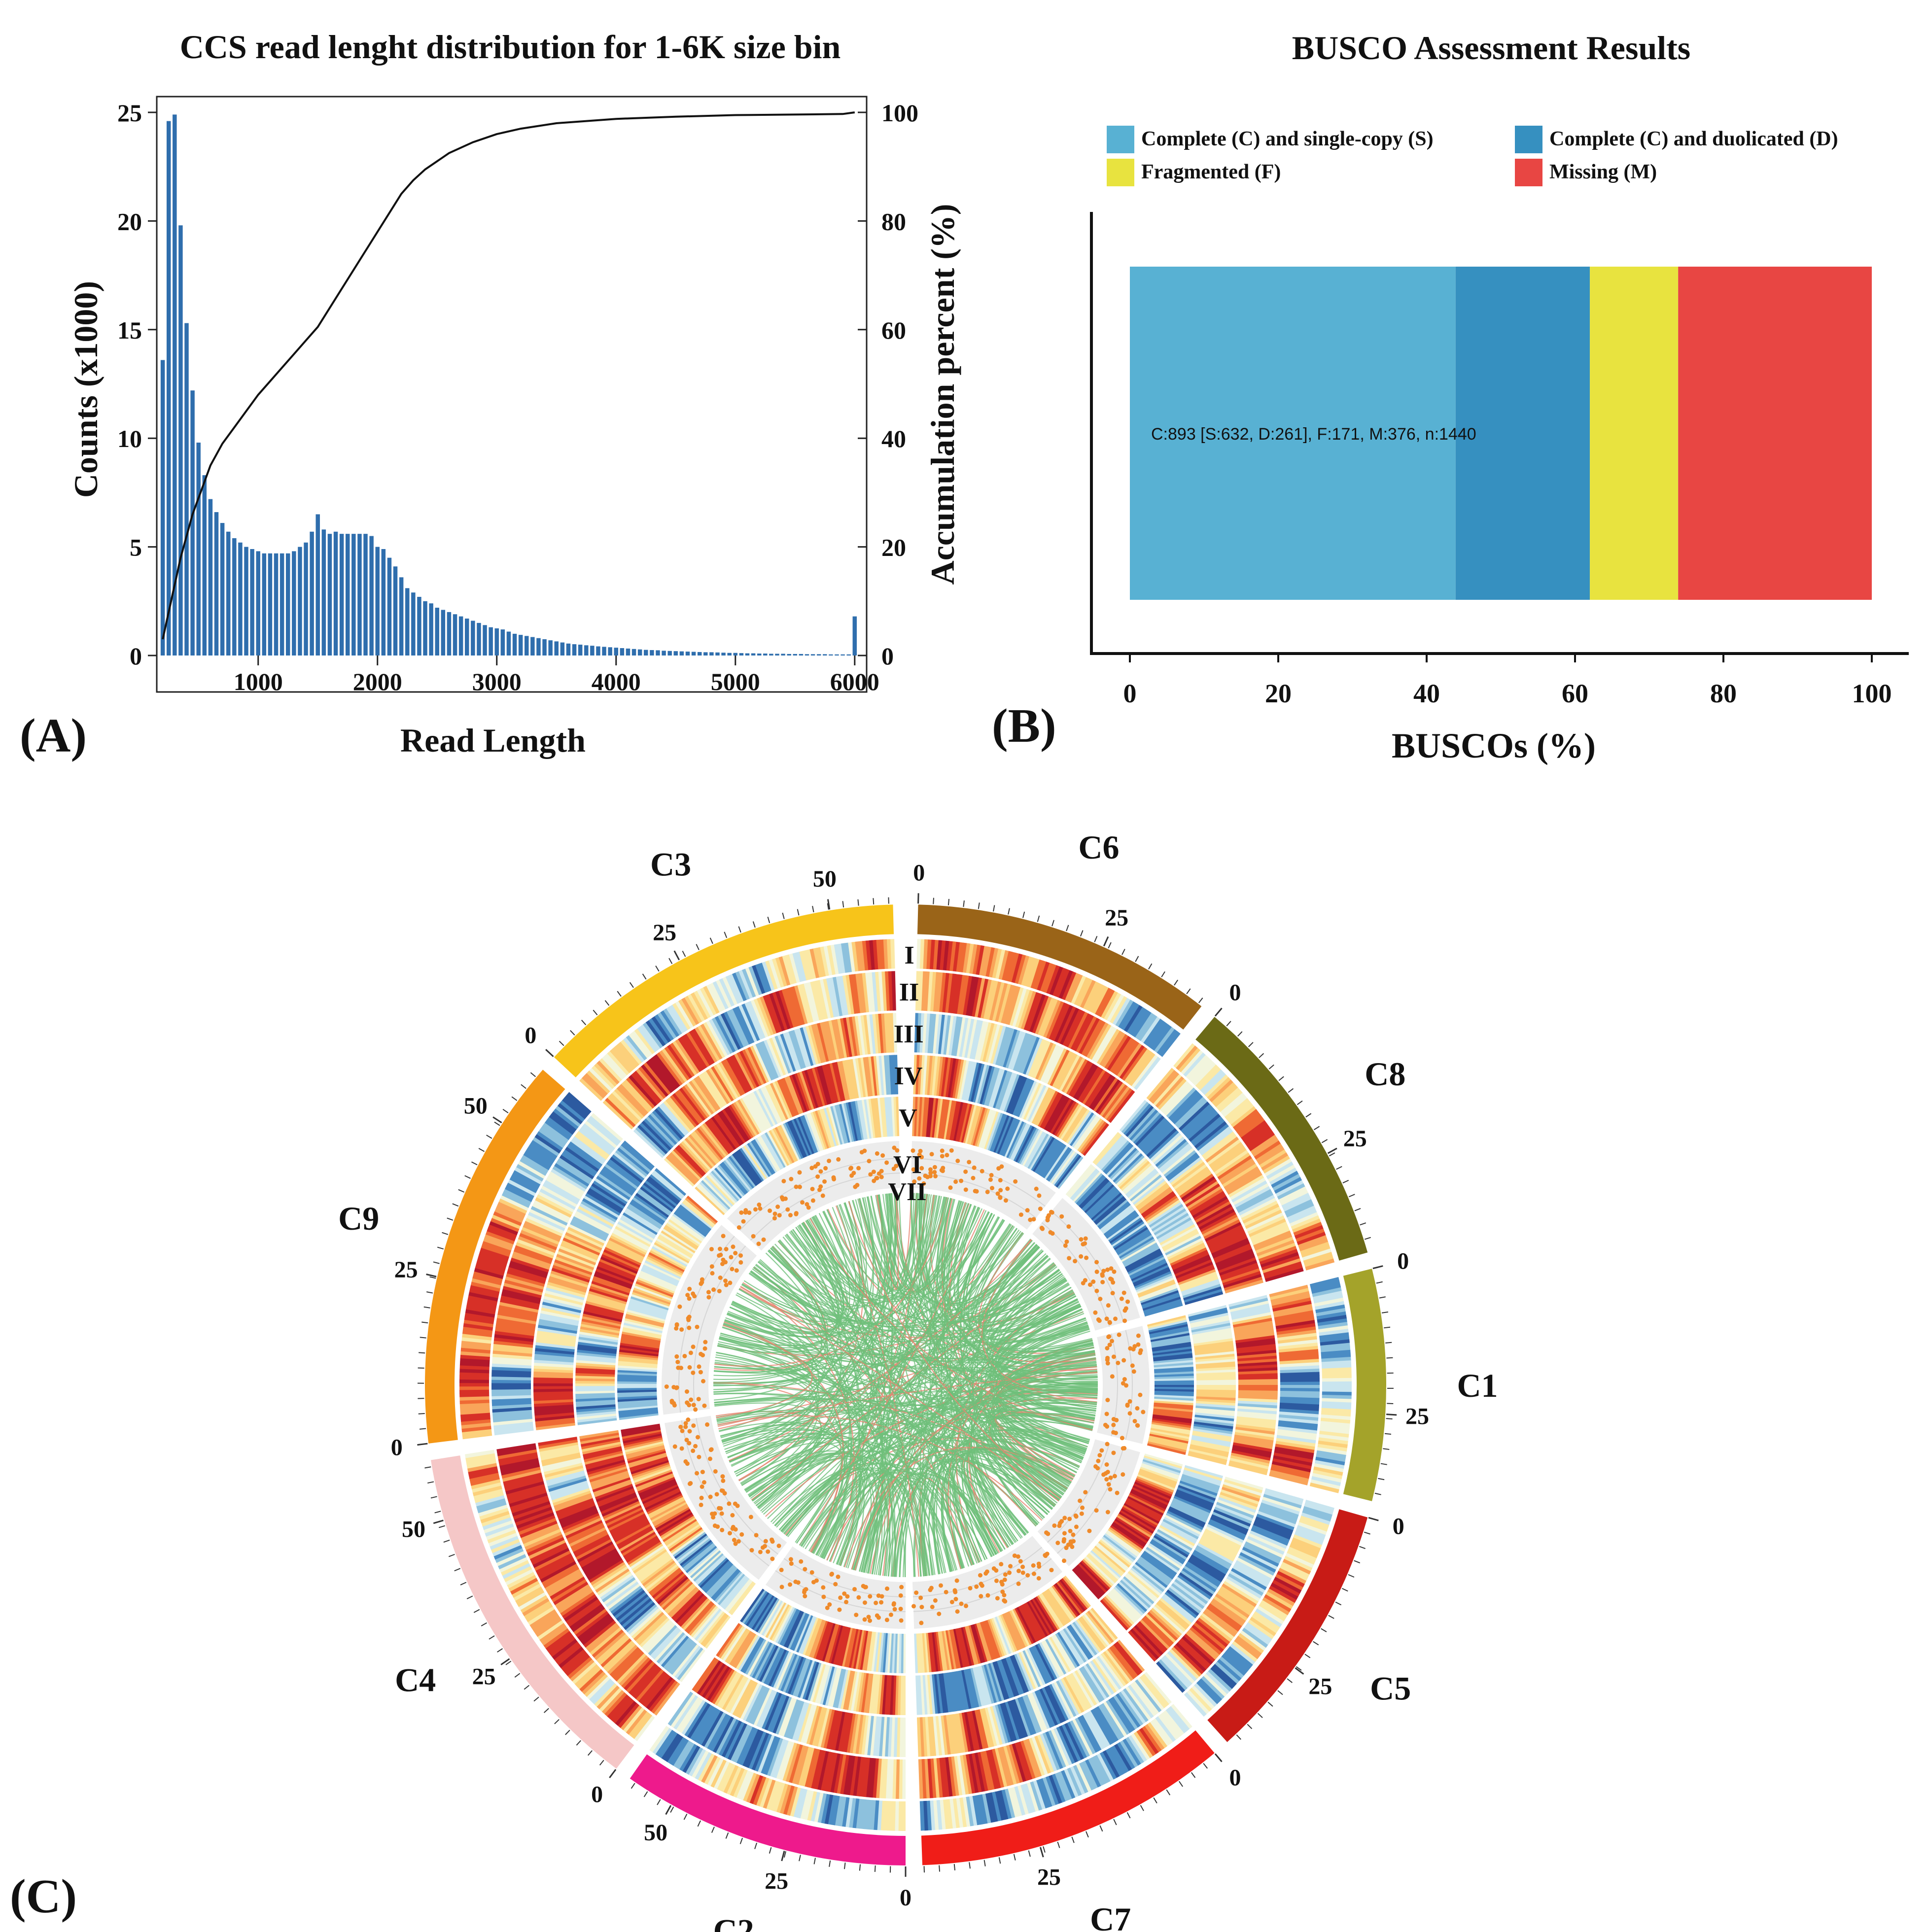 The width and height of the screenshot is (1927, 1932). I want to click on x-tick-label: 80, so click(1723, 694).